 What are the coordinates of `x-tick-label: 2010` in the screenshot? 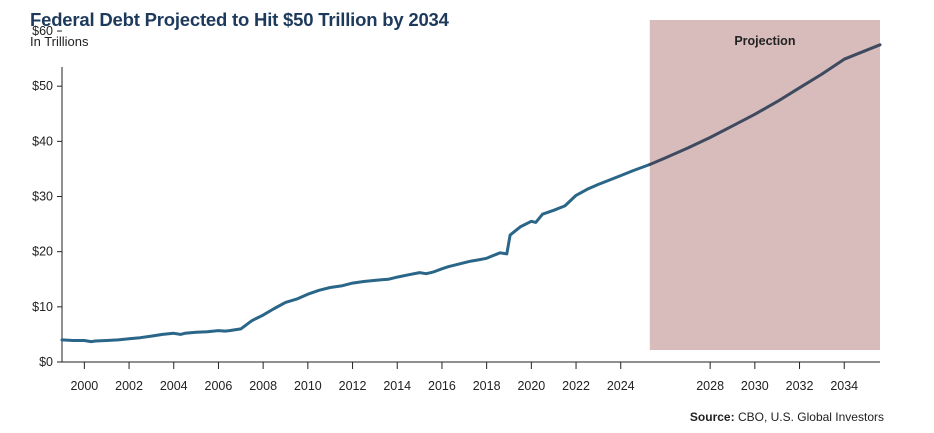 It's located at (308, 386).